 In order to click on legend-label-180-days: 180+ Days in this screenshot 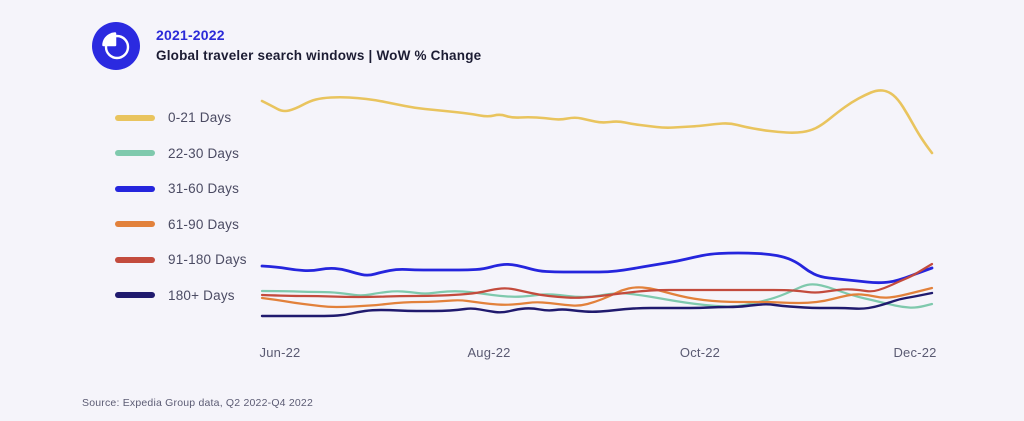, I will do `click(201, 295)`.